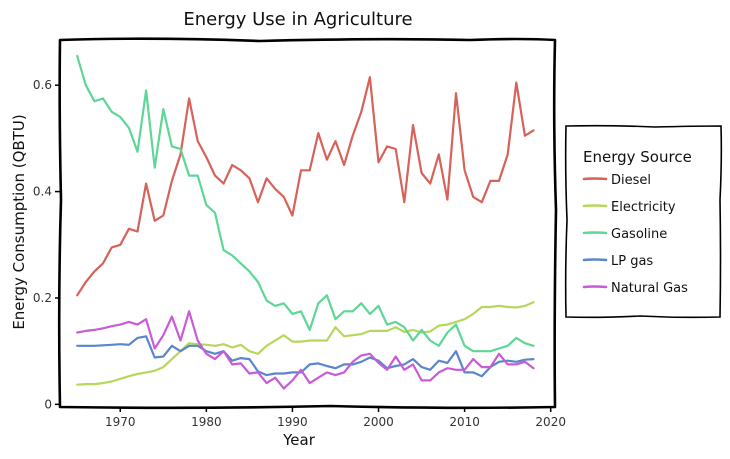  What do you see at coordinates (297, 19) in the screenshot?
I see `chart-title: Energy Use in Agriculture` at bounding box center [297, 19].